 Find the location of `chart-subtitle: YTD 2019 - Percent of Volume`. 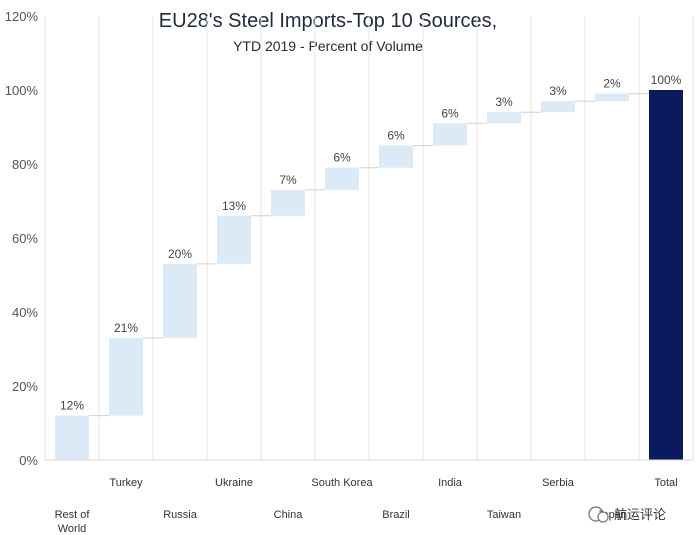

chart-subtitle: YTD 2019 - Percent of Volume is located at coordinates (328, 46).